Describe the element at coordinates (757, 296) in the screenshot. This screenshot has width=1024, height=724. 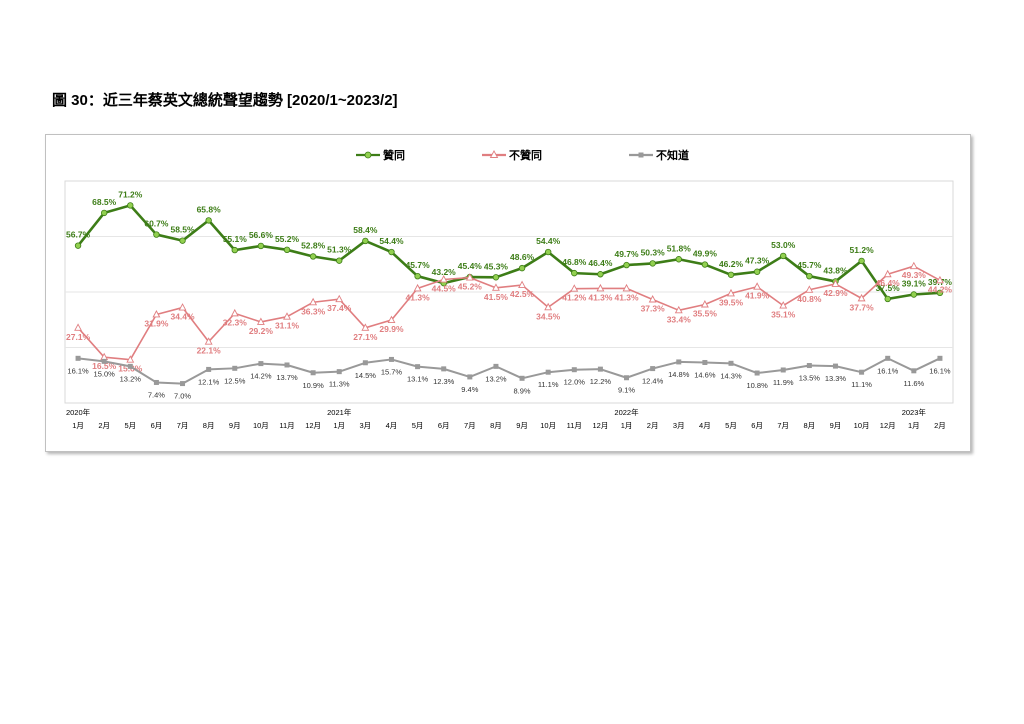
I see `data-label: 41.9%` at that location.